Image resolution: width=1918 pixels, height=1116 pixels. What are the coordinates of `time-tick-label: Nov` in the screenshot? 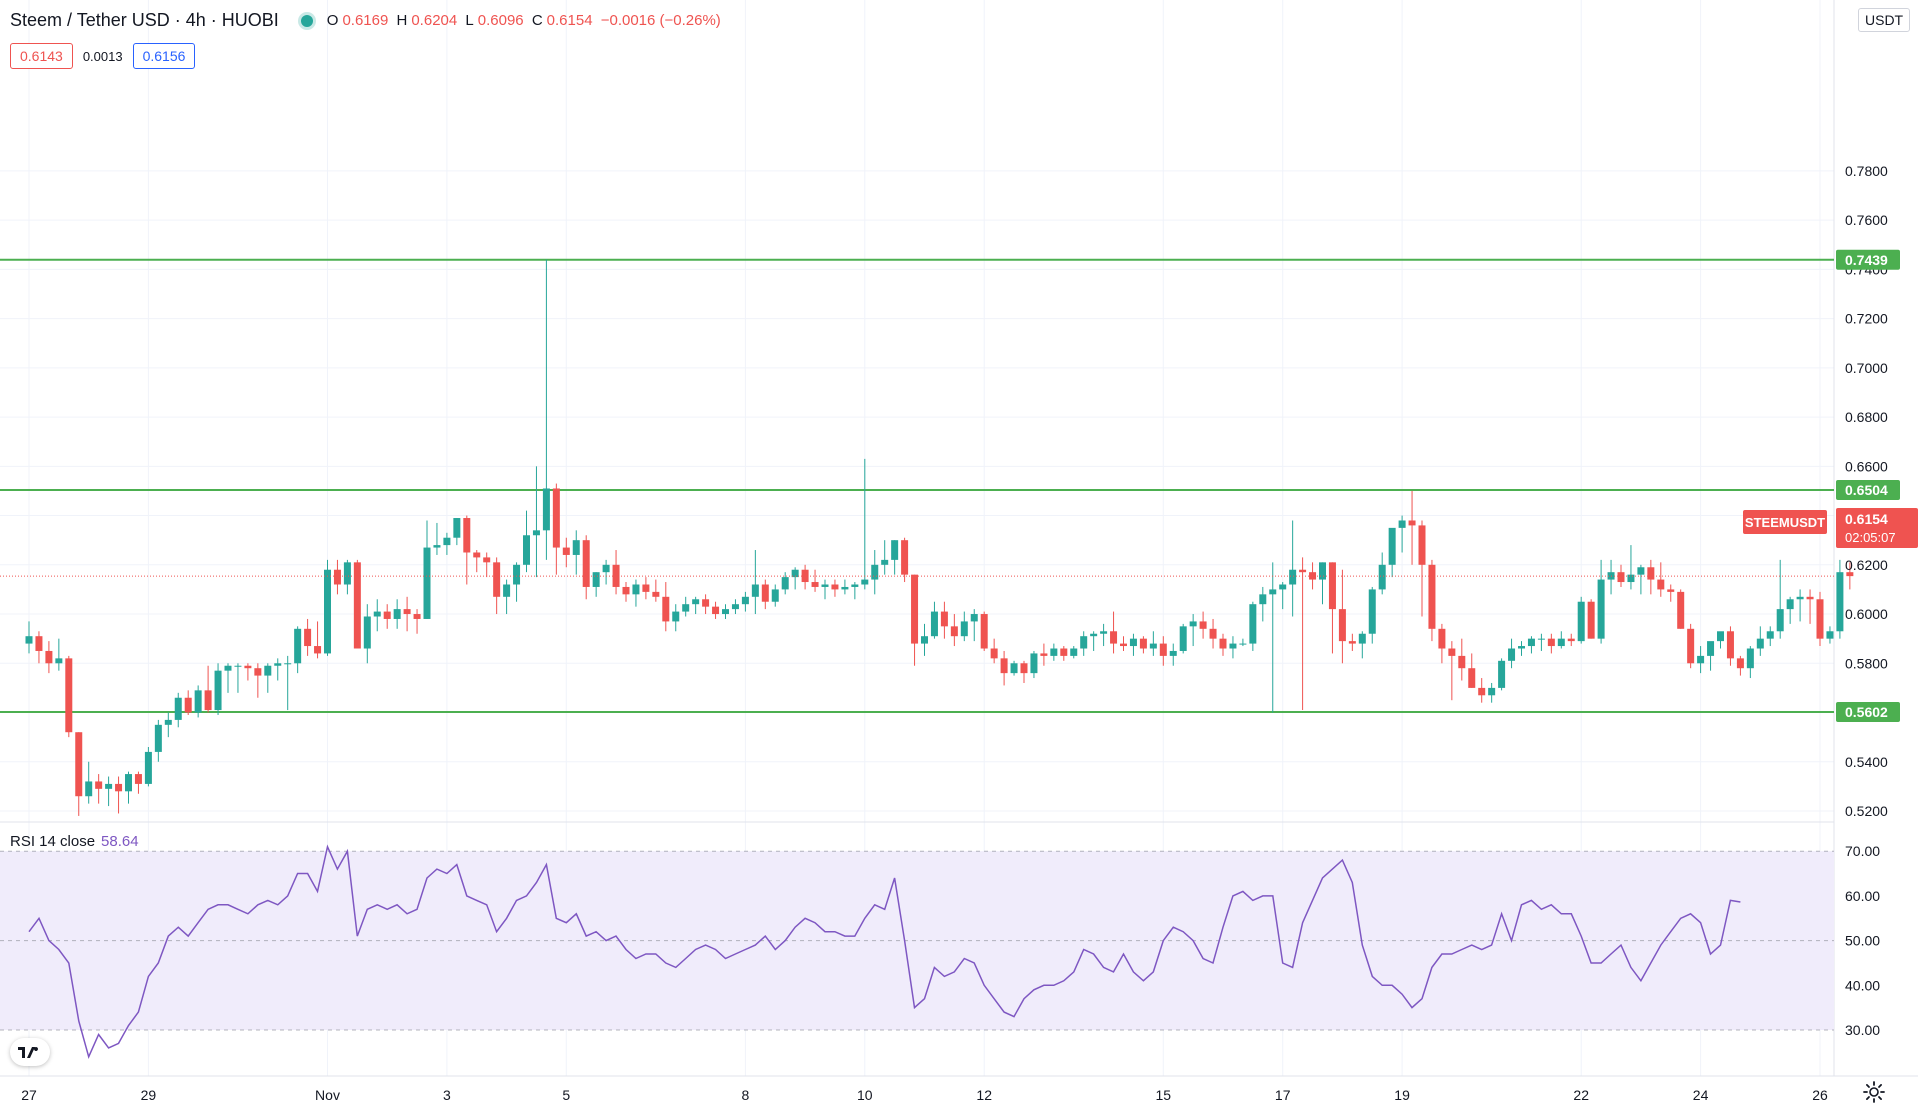 It's located at (327, 1095).